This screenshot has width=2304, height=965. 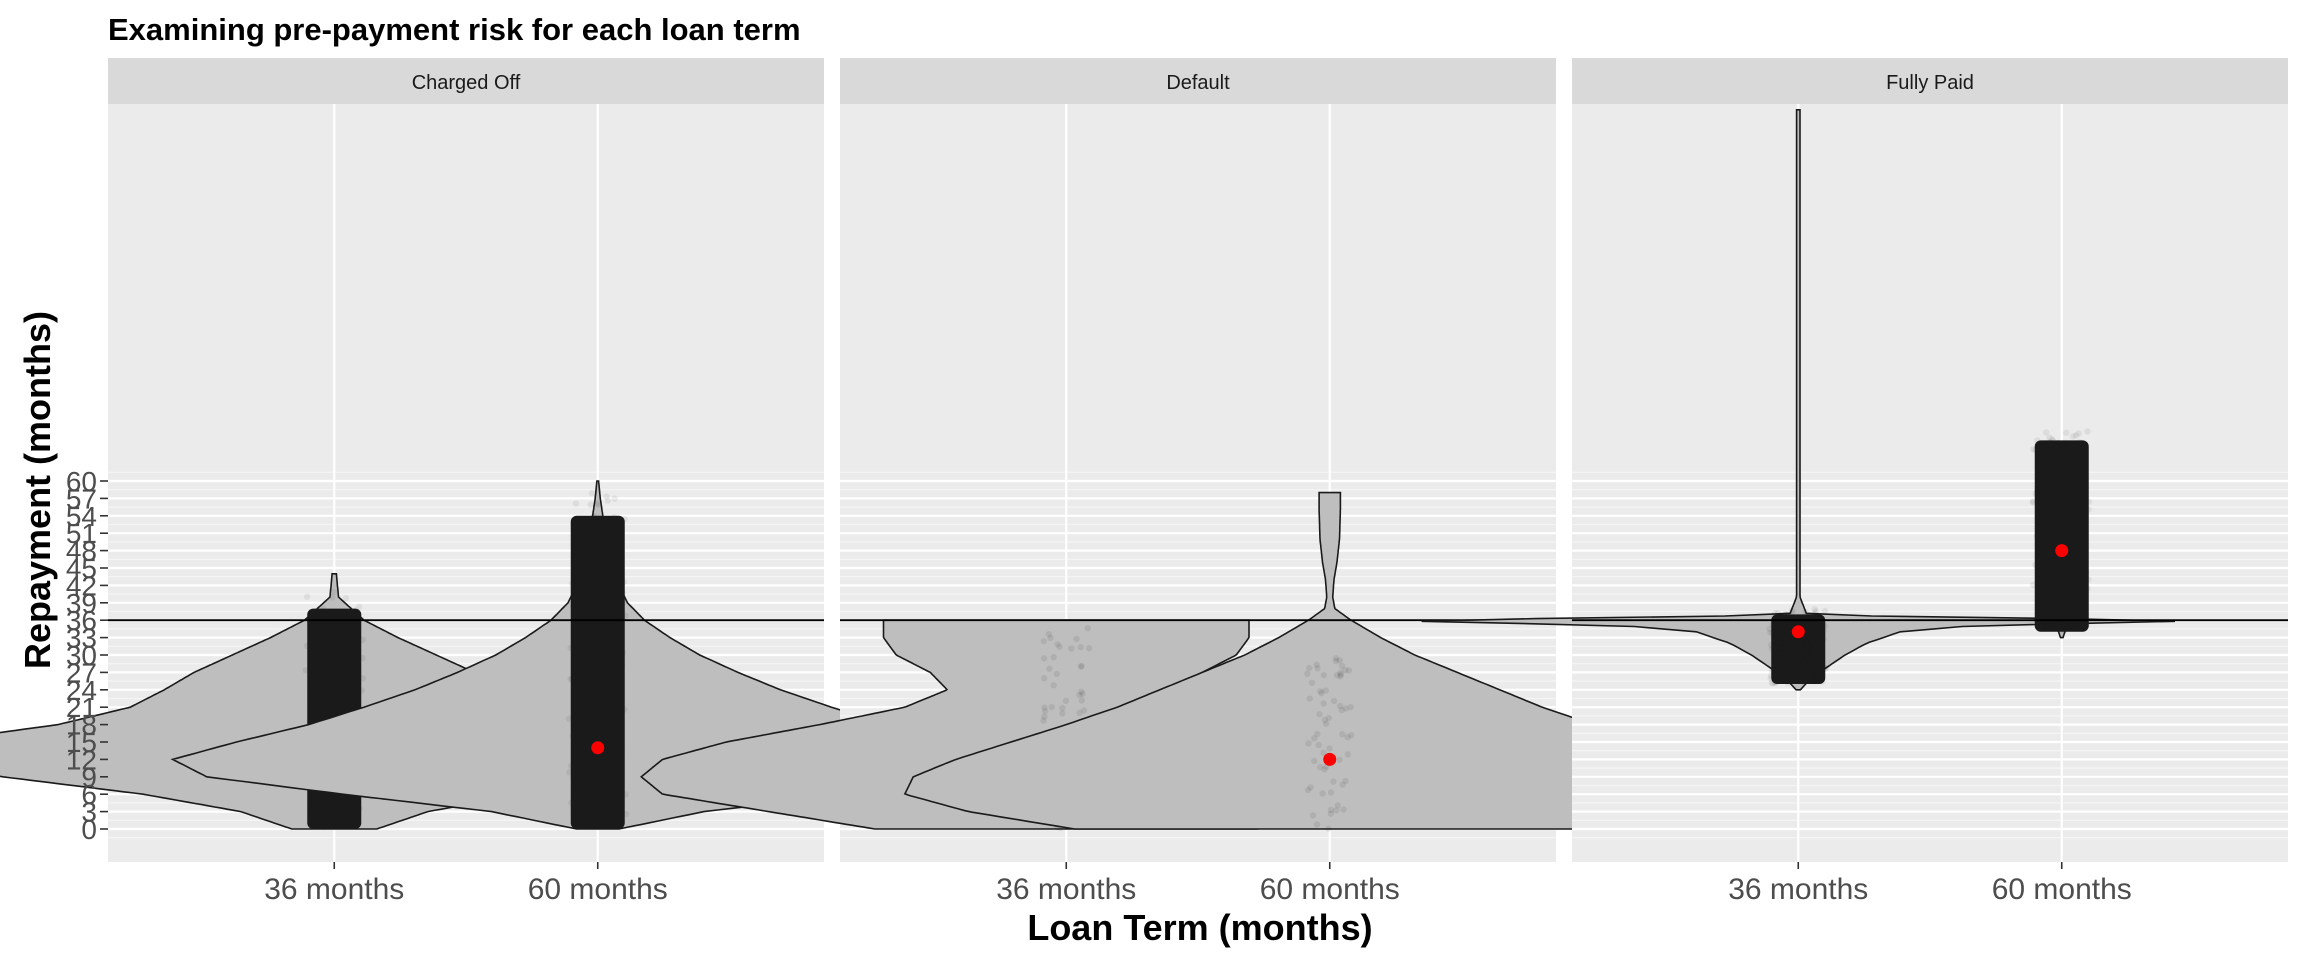 What do you see at coordinates (81, 742) in the screenshot?
I see `y-tick-label: 15` at bounding box center [81, 742].